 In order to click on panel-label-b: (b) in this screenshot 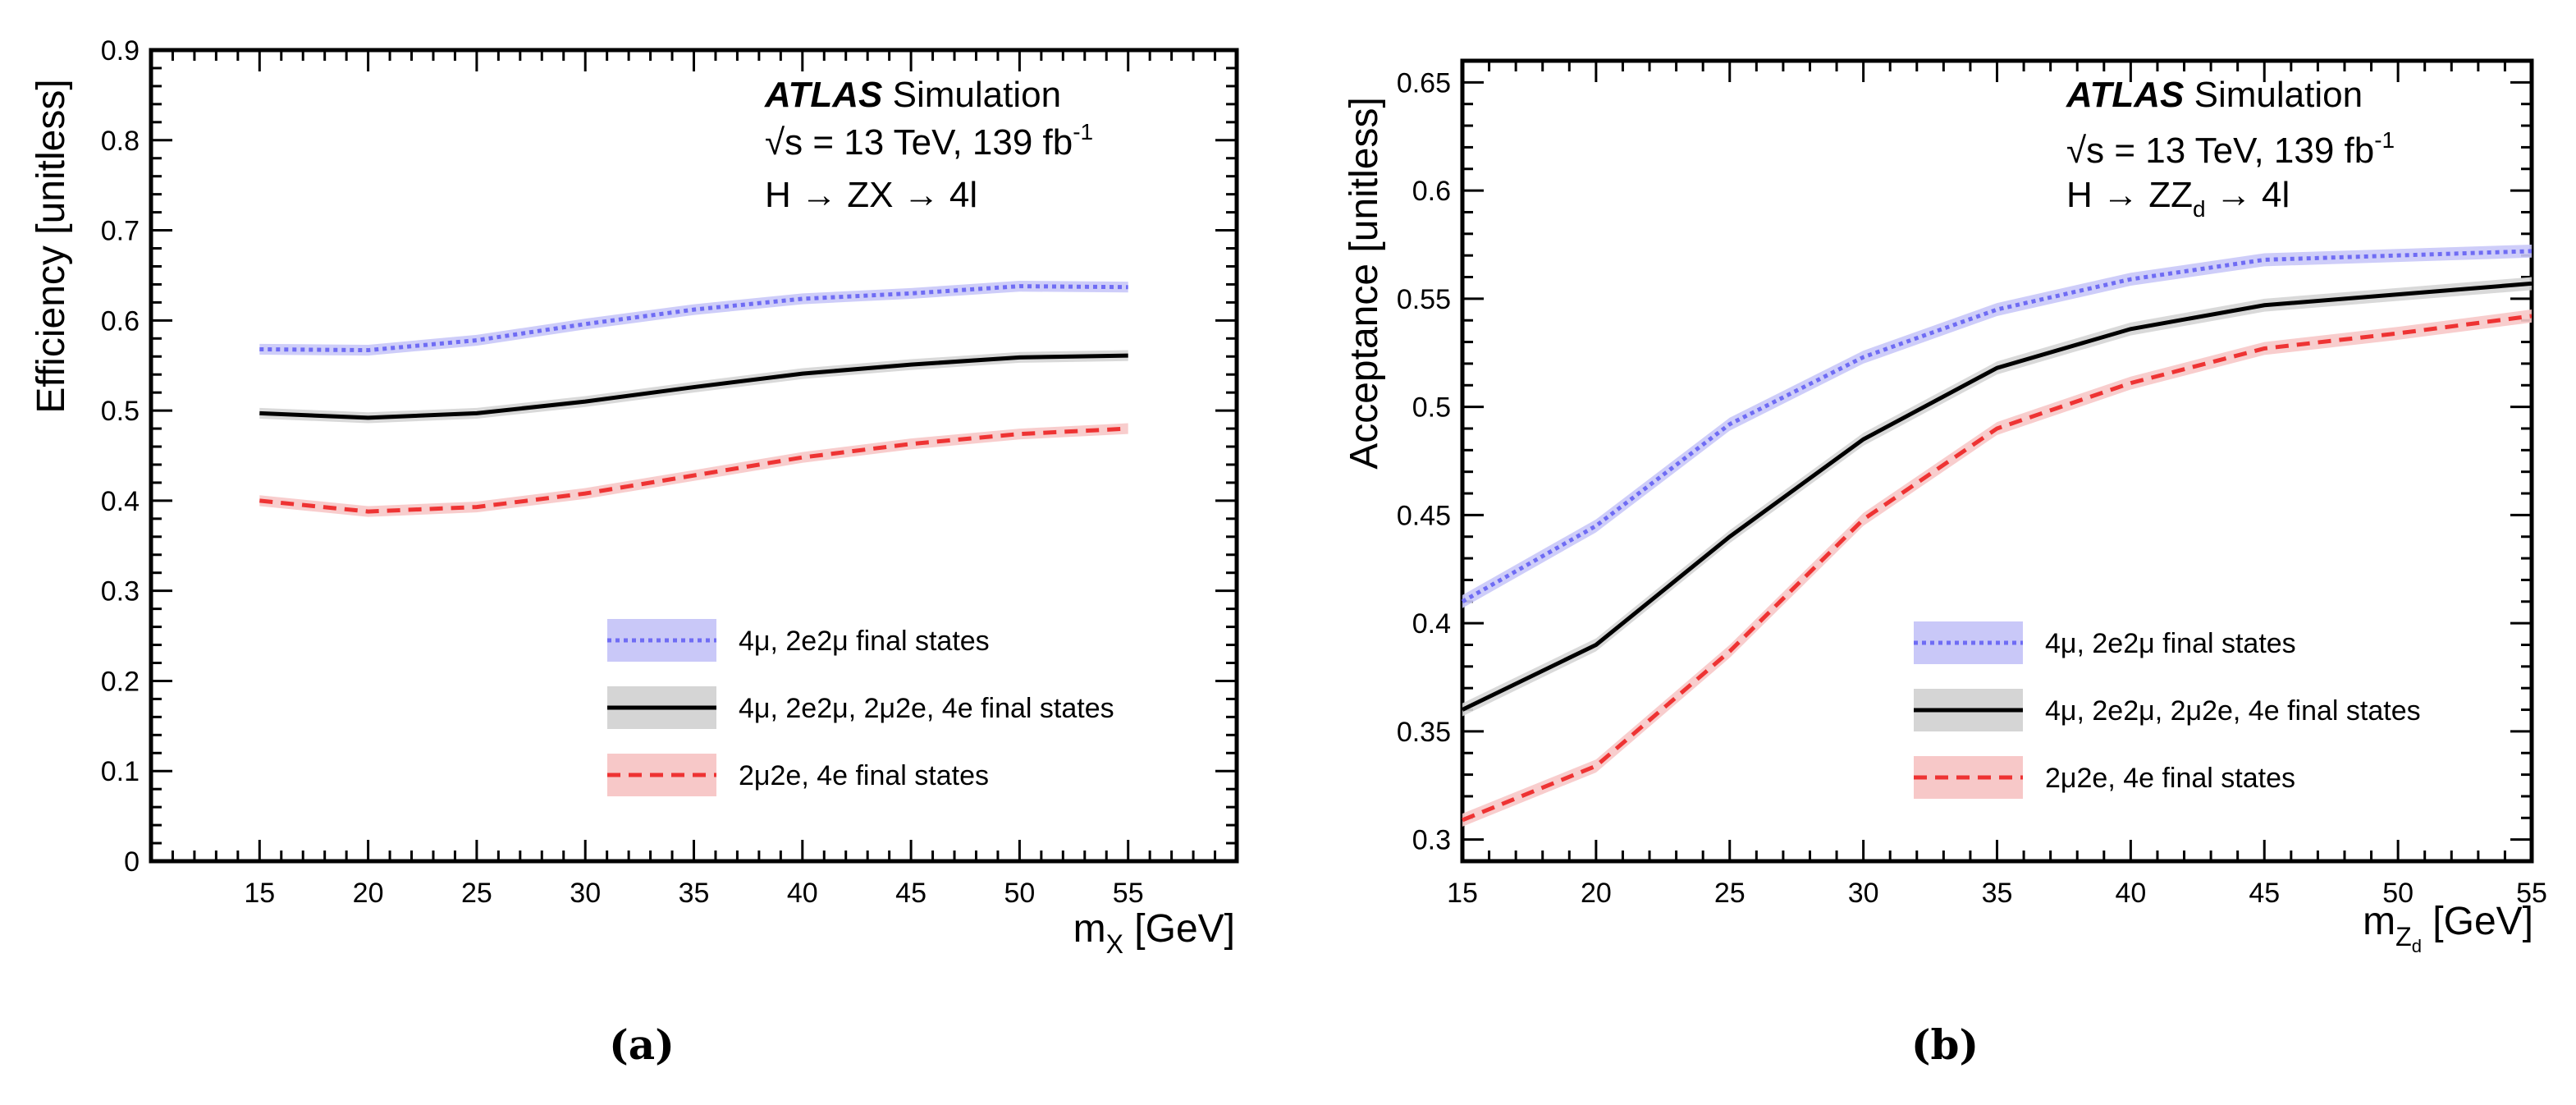, I will do `click(1945, 1044)`.